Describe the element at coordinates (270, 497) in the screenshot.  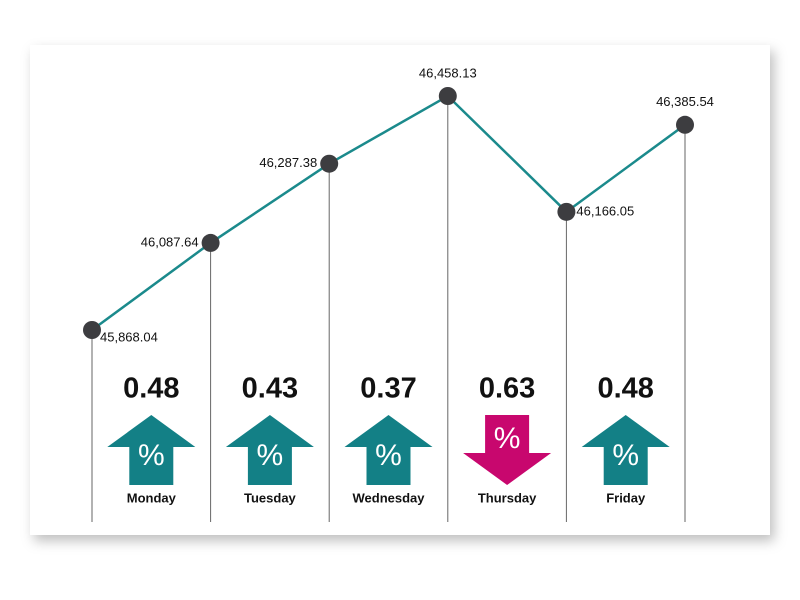
I see `day-label: Tuesday` at that location.